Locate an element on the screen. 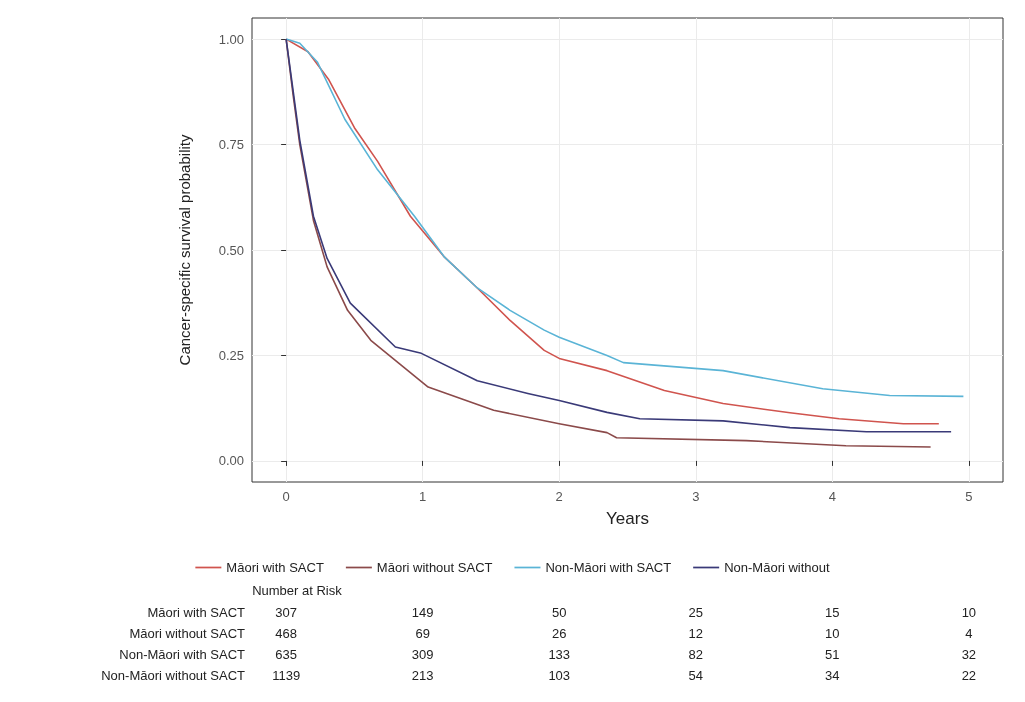 Image resolution: width=1025 pixels, height=702 pixels. text: 468 is located at coordinates (286, 633).